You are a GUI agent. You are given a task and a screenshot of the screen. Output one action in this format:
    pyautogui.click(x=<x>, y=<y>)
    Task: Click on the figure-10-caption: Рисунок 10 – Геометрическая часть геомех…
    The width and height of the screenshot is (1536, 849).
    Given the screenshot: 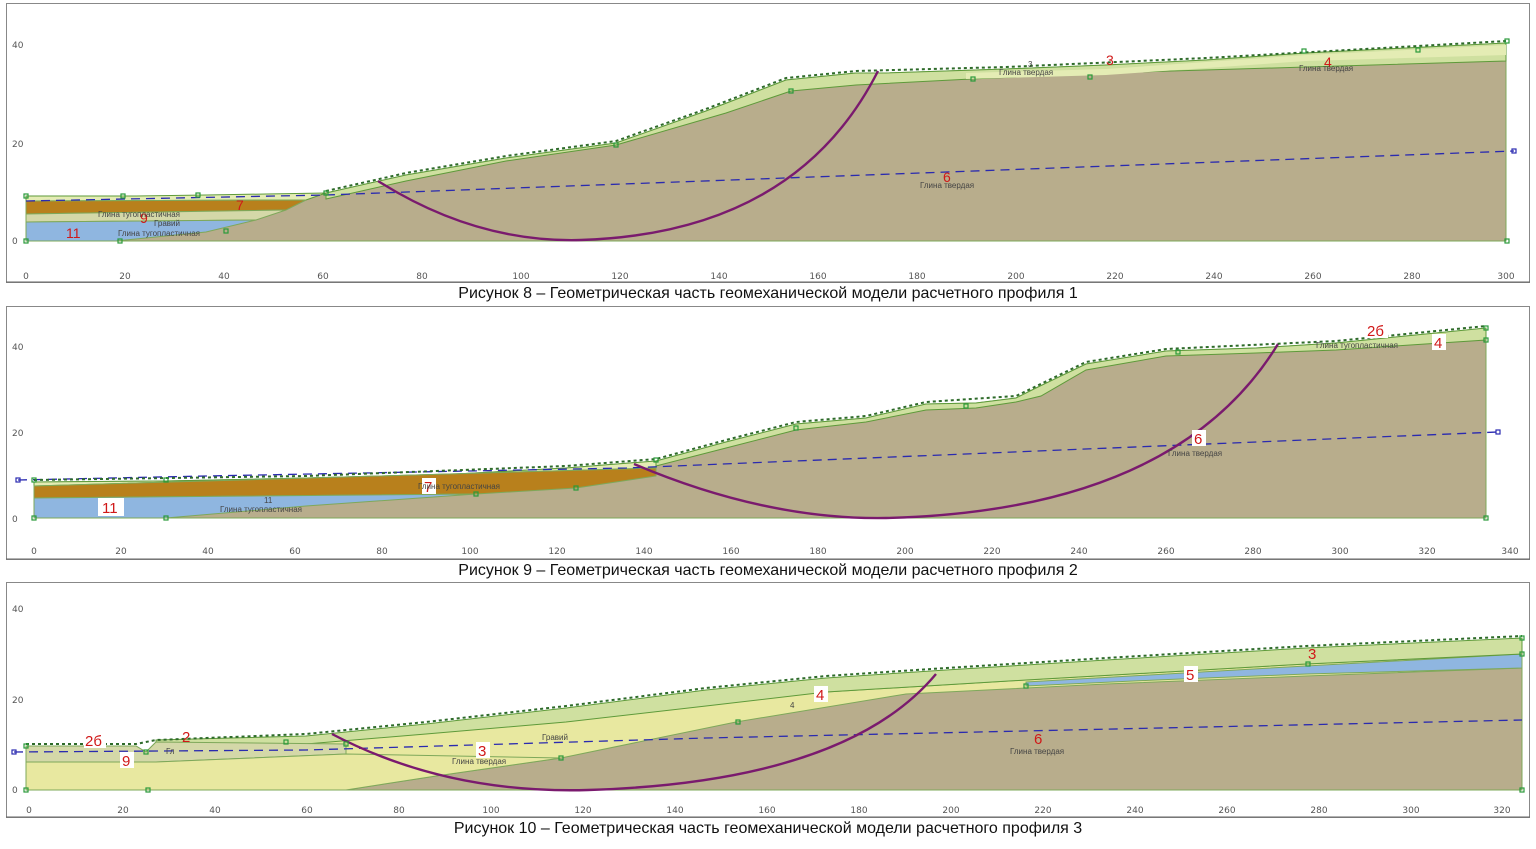 What is the action you would take?
    pyautogui.click(x=768, y=828)
    